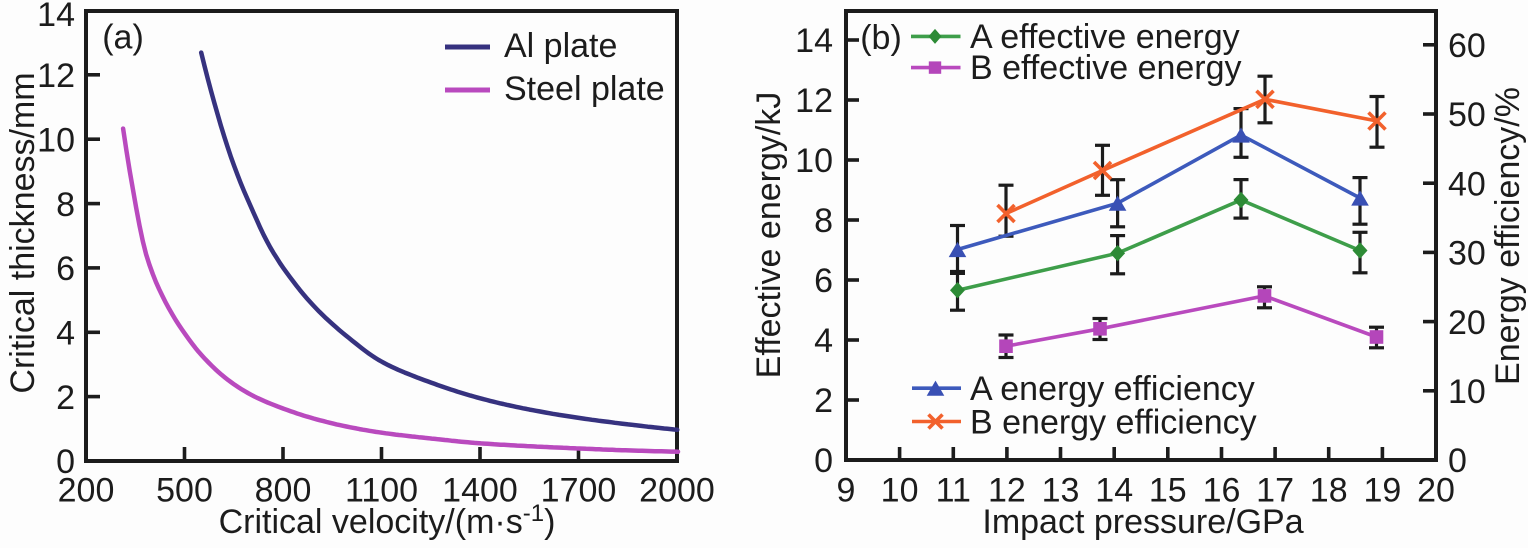  Describe the element at coordinates (1113, 423) in the screenshot. I see `svg-text: B energy efficiency` at that location.